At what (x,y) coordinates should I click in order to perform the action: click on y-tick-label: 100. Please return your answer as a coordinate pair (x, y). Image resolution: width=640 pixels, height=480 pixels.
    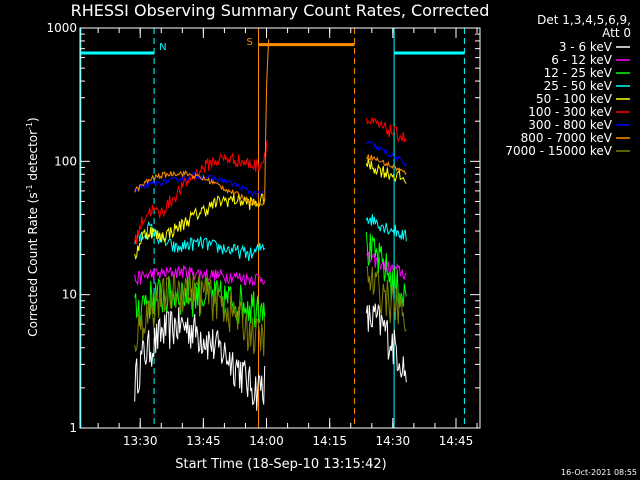
    Looking at the image, I should click on (65, 161).